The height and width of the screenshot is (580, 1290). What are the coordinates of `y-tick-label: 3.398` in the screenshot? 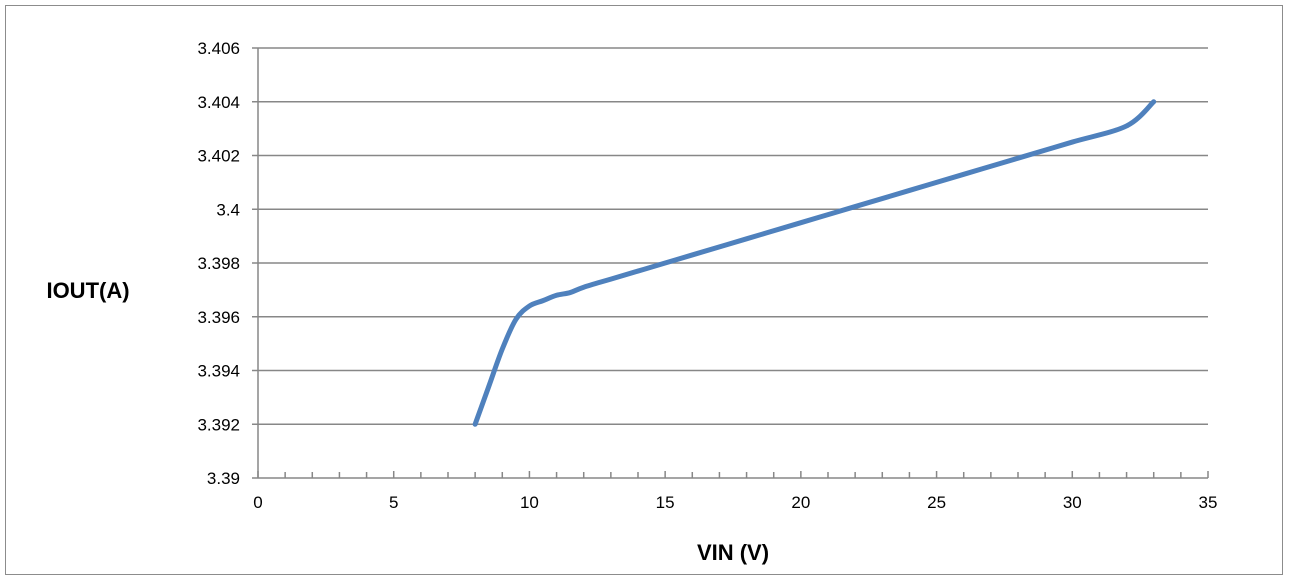 It's located at (218, 263).